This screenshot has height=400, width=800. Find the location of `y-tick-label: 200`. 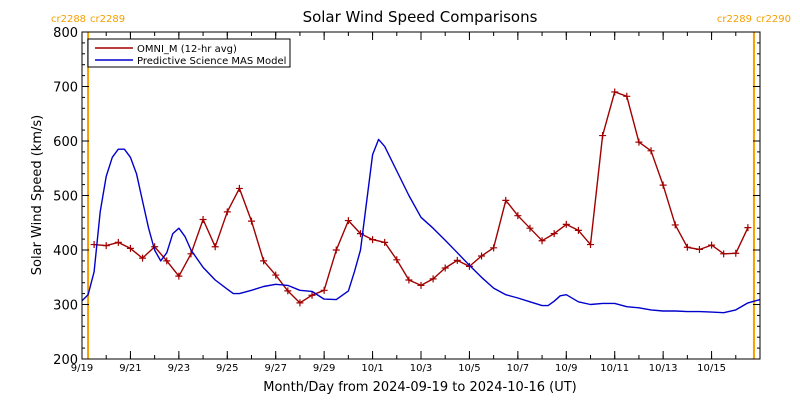

y-tick-label: 200 is located at coordinates (65, 360).